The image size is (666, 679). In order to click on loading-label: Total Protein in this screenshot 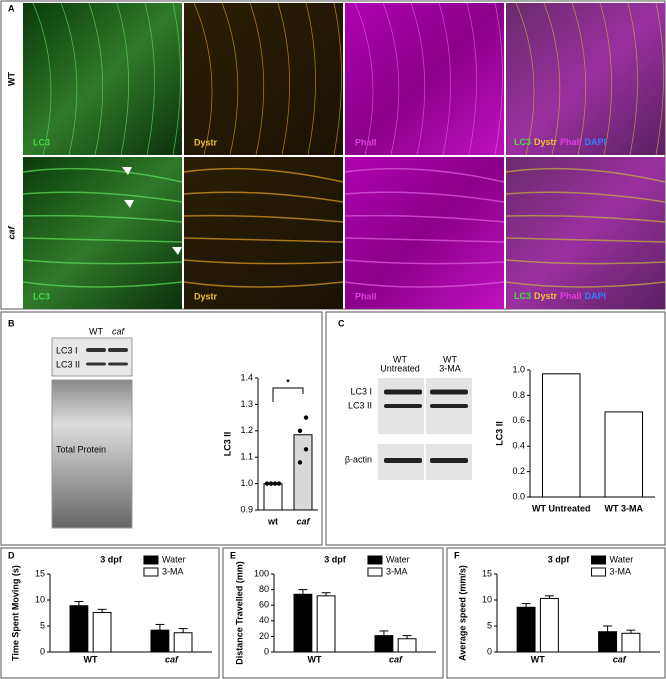, I will do `click(81, 449)`.